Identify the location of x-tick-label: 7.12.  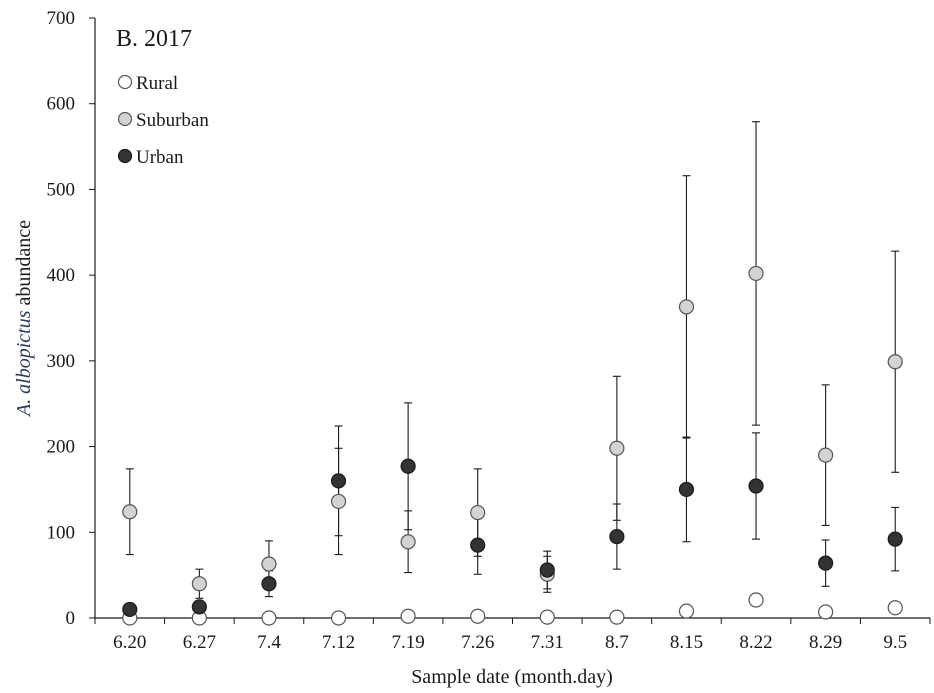
(338, 642).